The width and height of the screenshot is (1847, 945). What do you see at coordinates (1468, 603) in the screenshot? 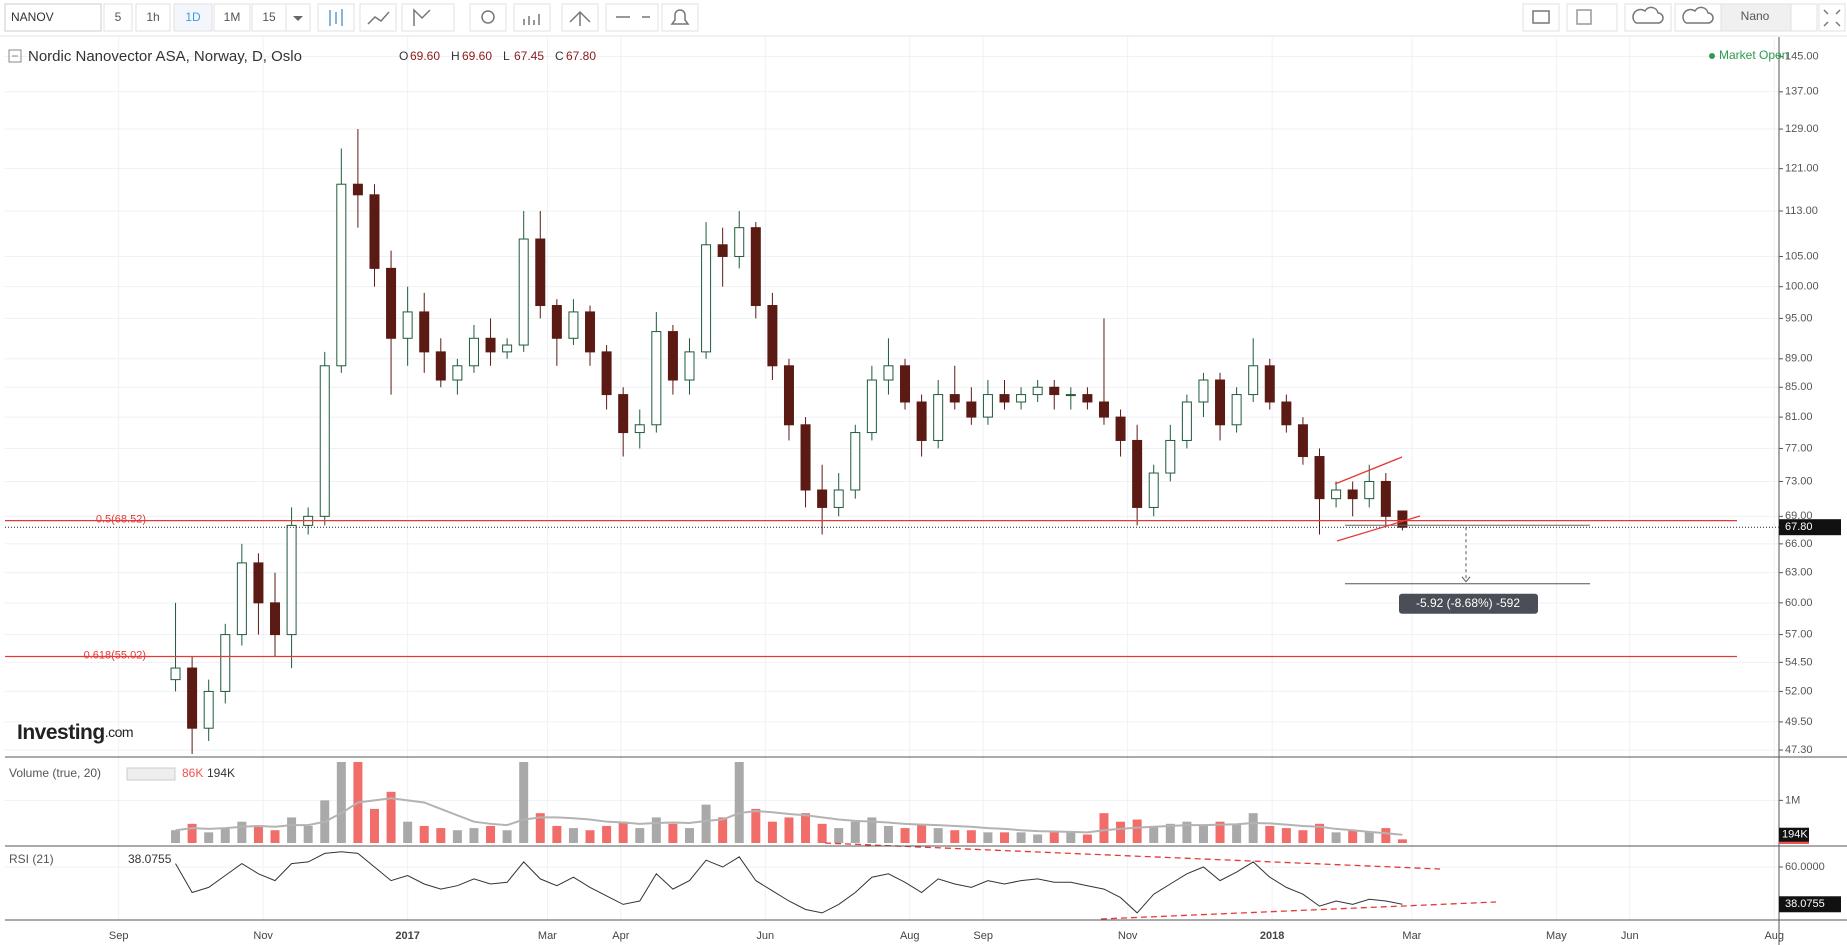
I see `measure-box` at bounding box center [1468, 603].